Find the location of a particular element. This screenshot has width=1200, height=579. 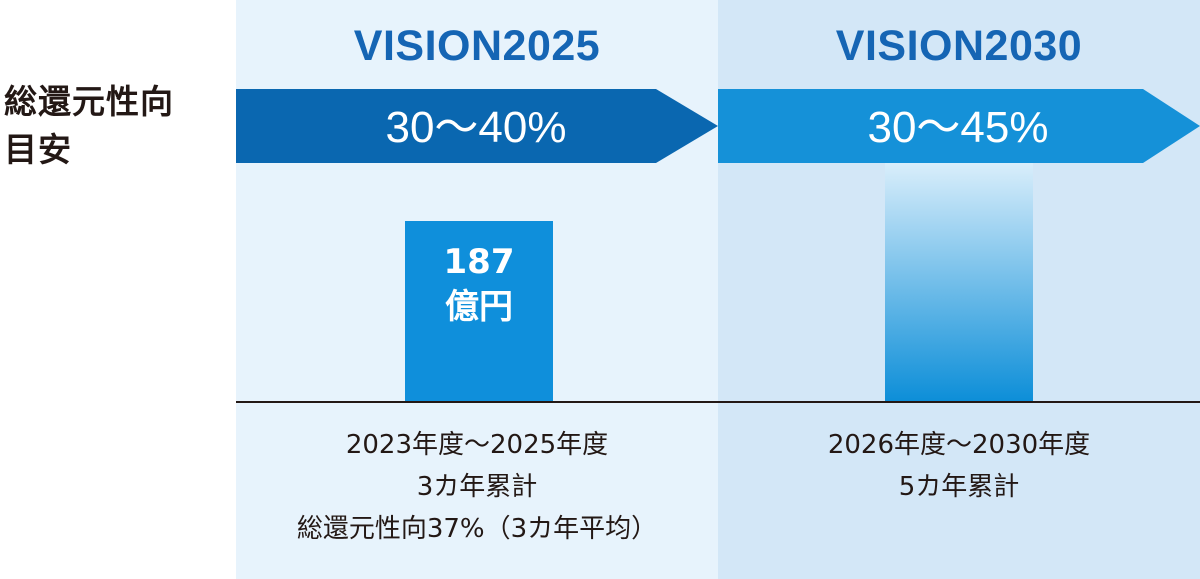

vision2030-target-label: 30〜45% is located at coordinates (957, 127).